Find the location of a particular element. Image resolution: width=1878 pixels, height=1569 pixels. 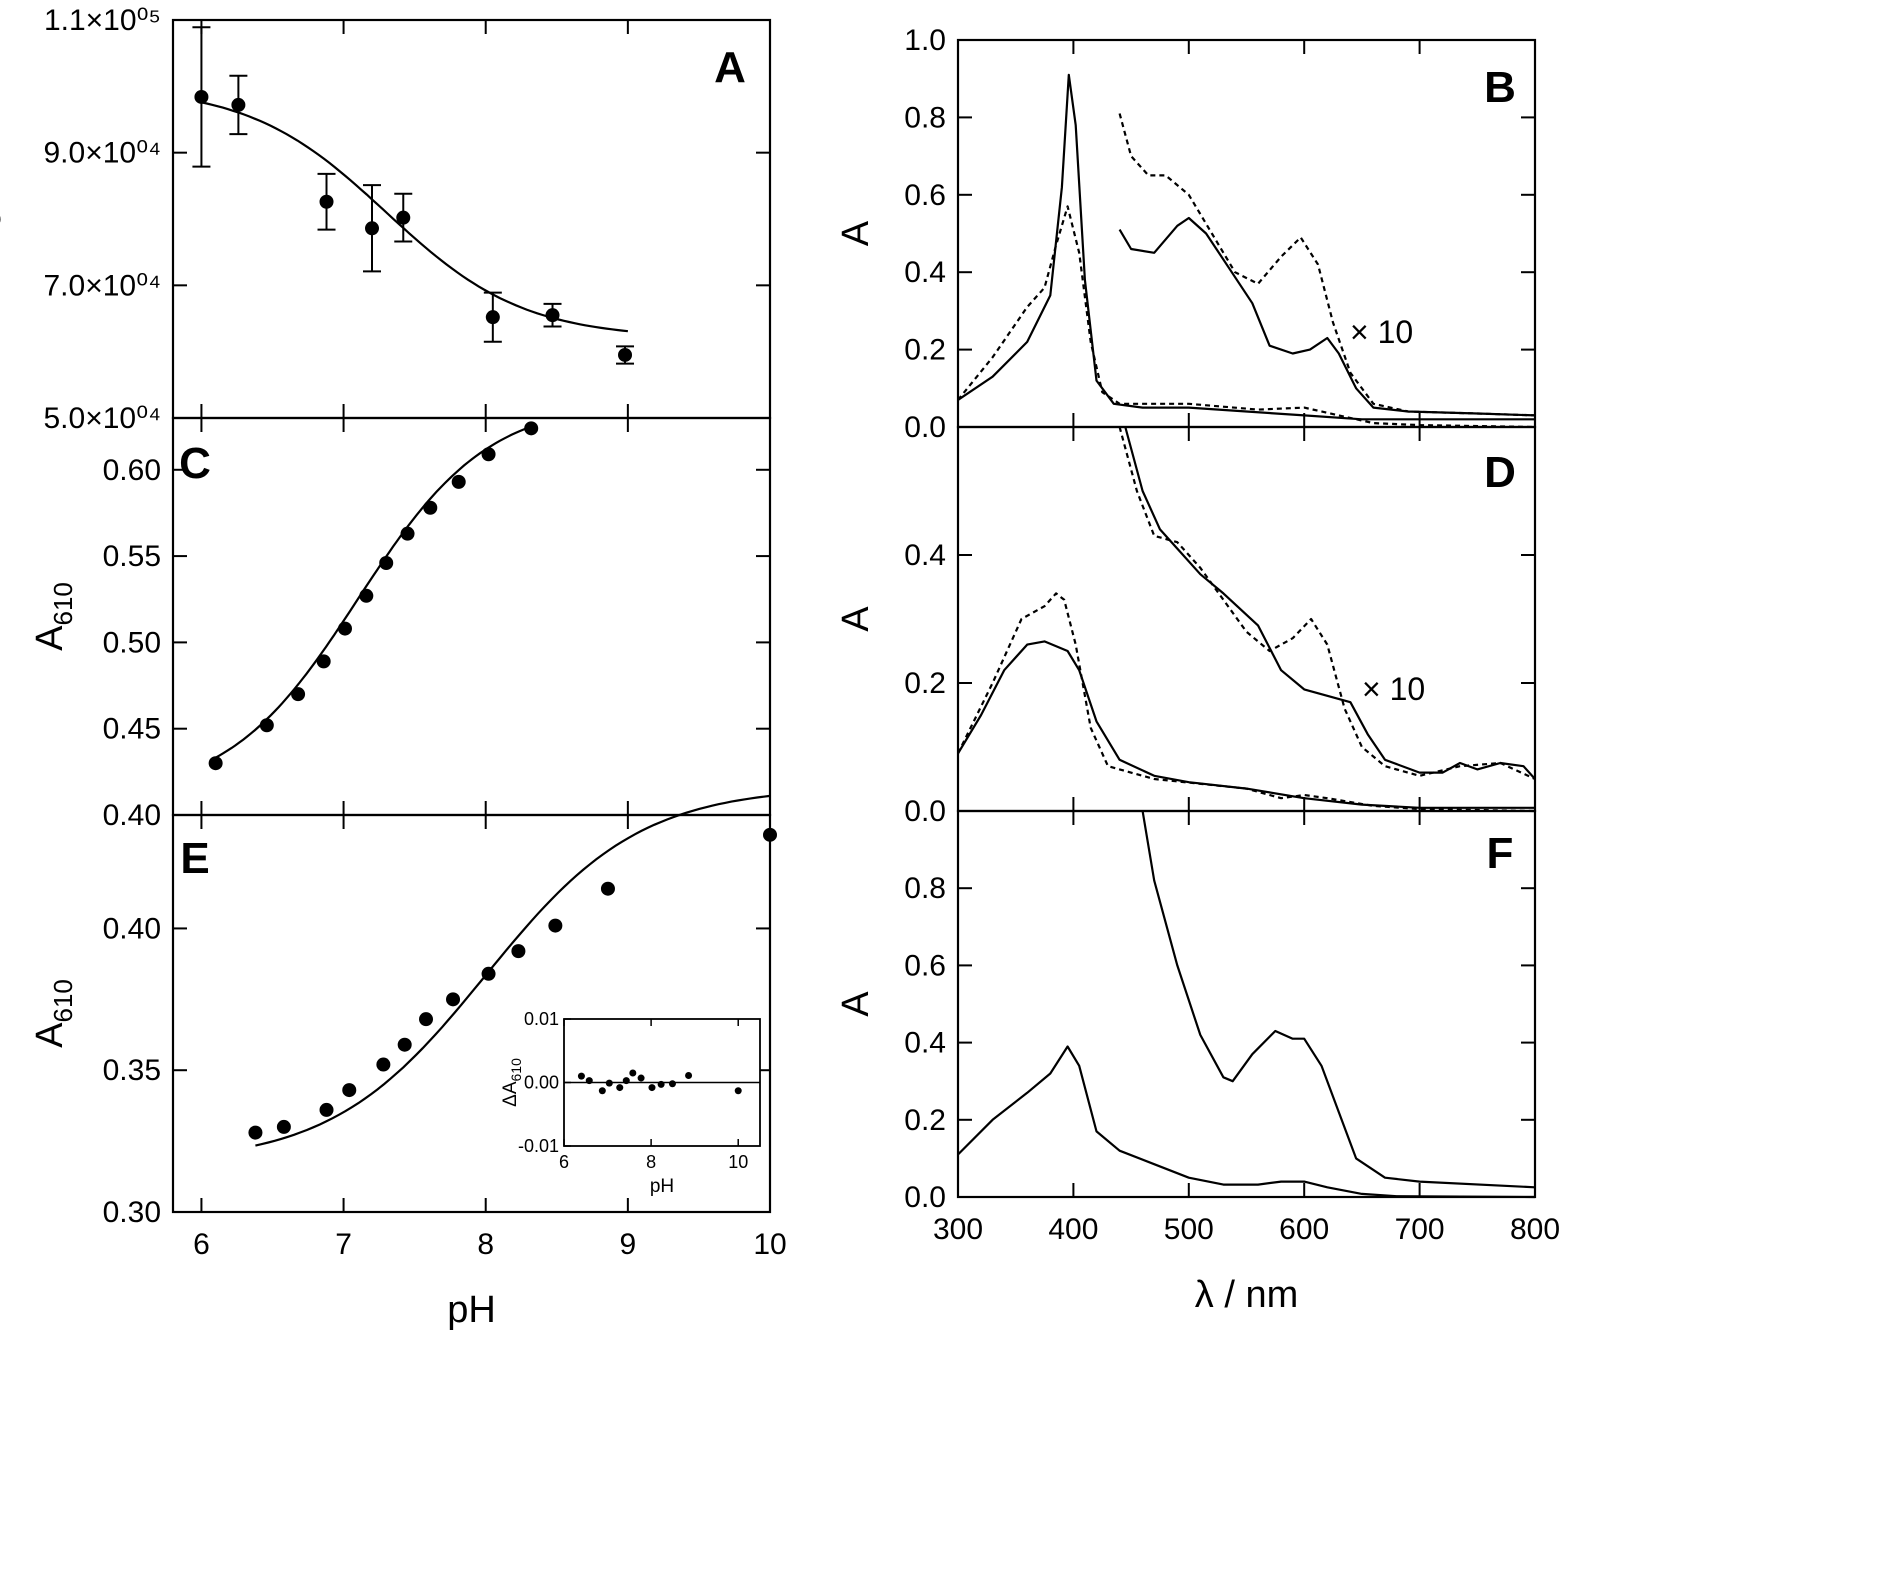

panel-d-panel-label: D is located at coordinates (1500, 472).